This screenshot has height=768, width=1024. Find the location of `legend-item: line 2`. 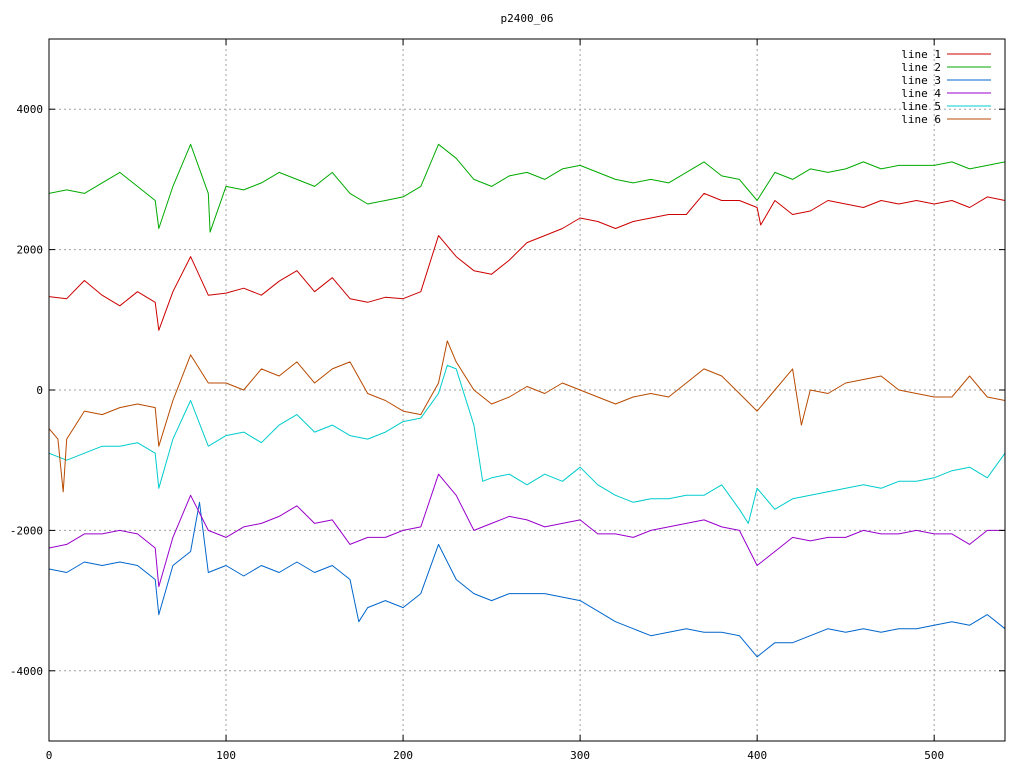

legend-item: line 2 is located at coordinates (946, 67).